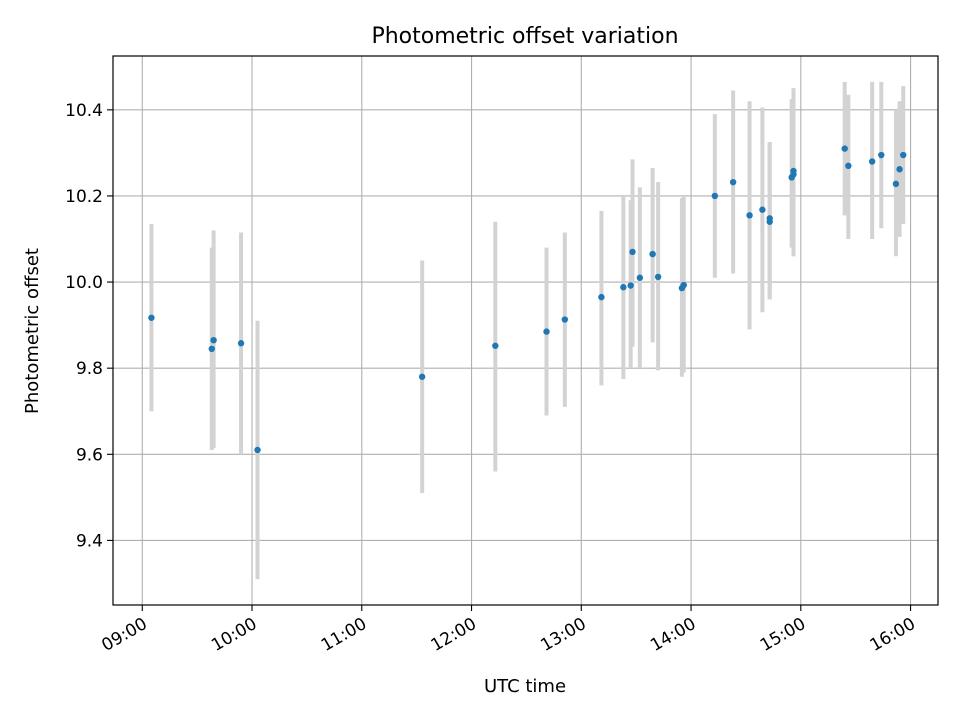  What do you see at coordinates (84, 111) in the screenshot?
I see `y-tick-label: 10.4` at bounding box center [84, 111].